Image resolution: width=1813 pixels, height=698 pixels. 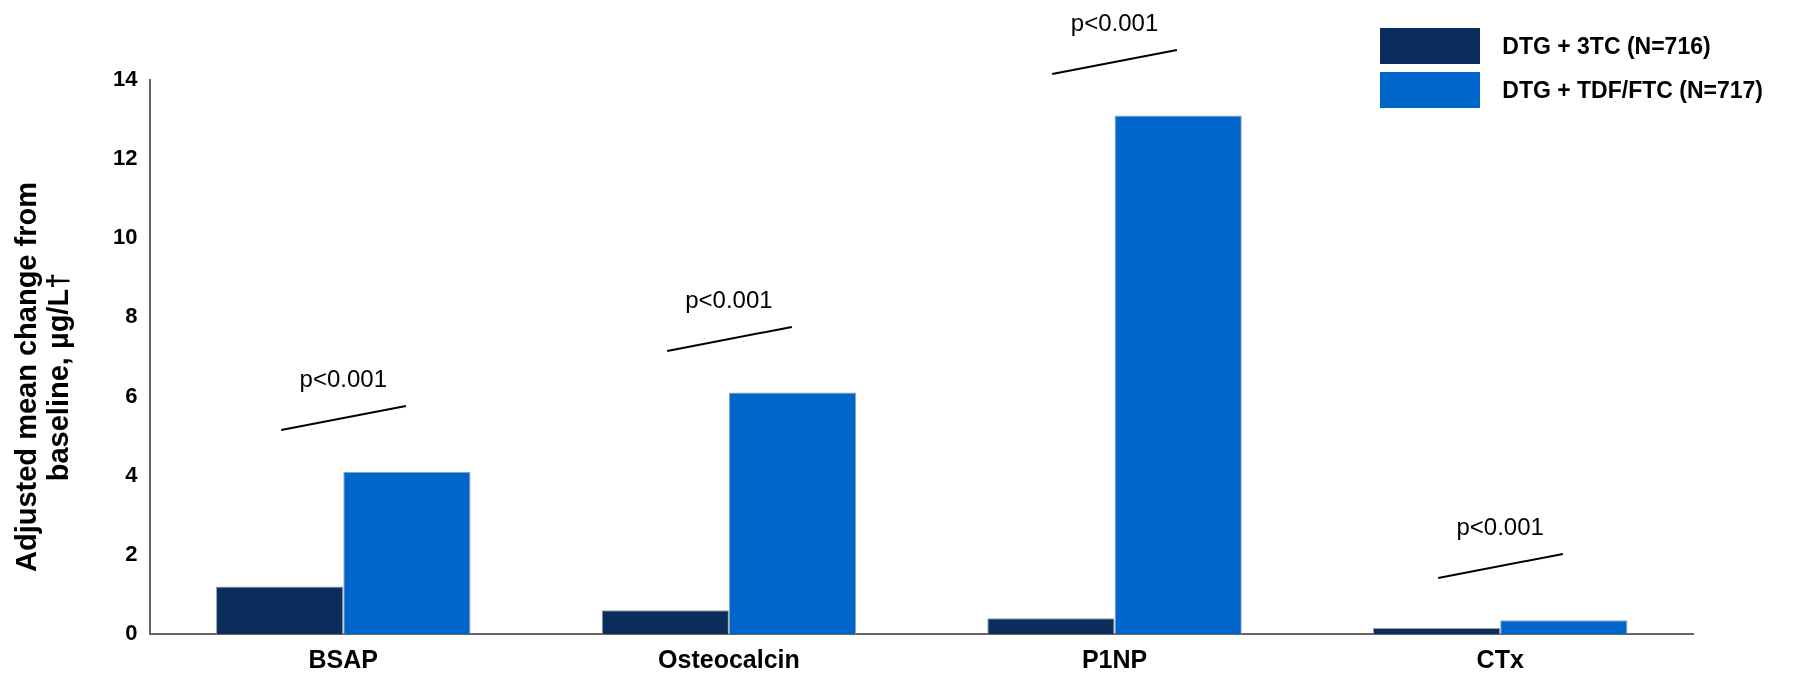 What do you see at coordinates (1114, 22) in the screenshot?
I see `text: p<0.001` at bounding box center [1114, 22].